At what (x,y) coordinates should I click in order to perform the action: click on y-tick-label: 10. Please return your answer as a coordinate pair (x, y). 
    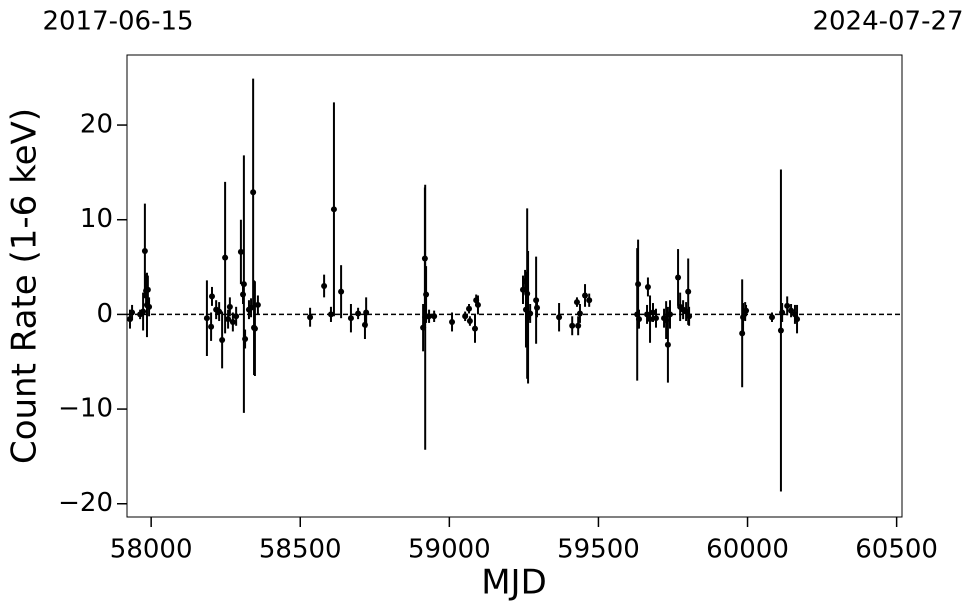
    Looking at the image, I should click on (96, 219).